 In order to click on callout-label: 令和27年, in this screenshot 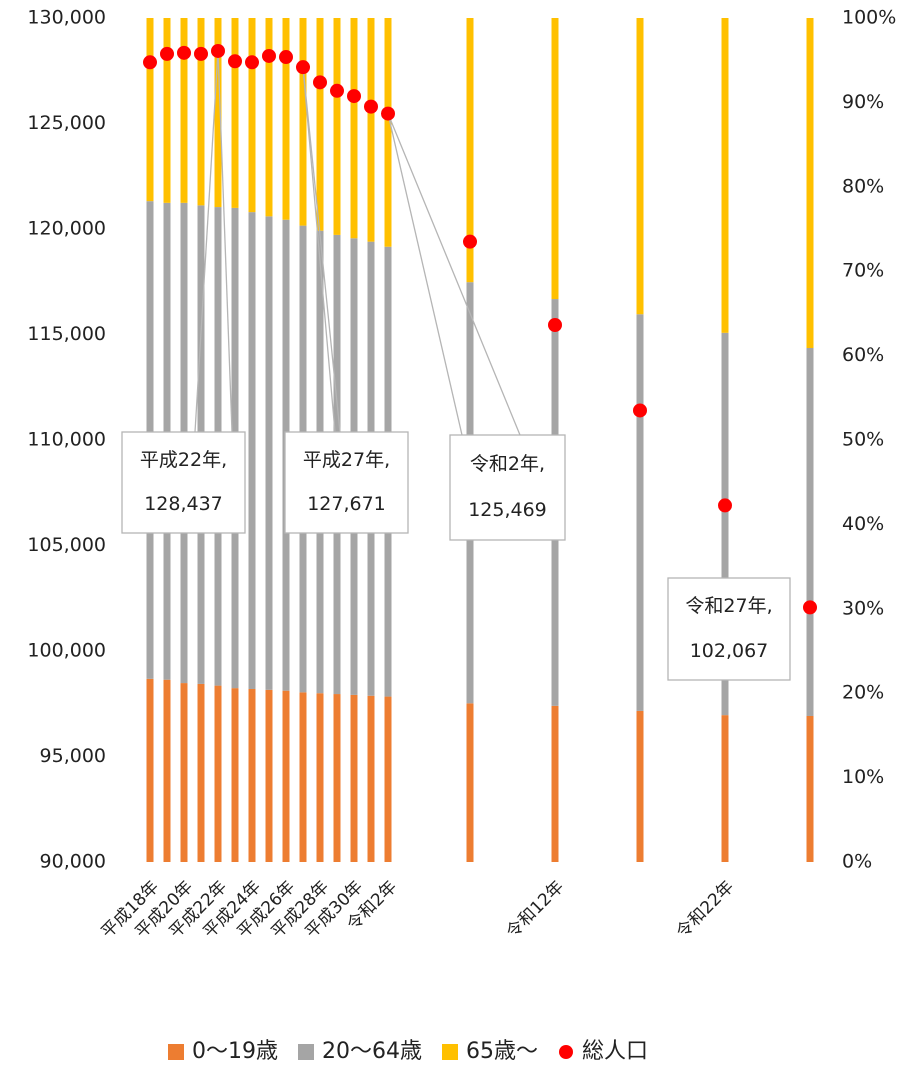, I will do `click(728, 606)`.